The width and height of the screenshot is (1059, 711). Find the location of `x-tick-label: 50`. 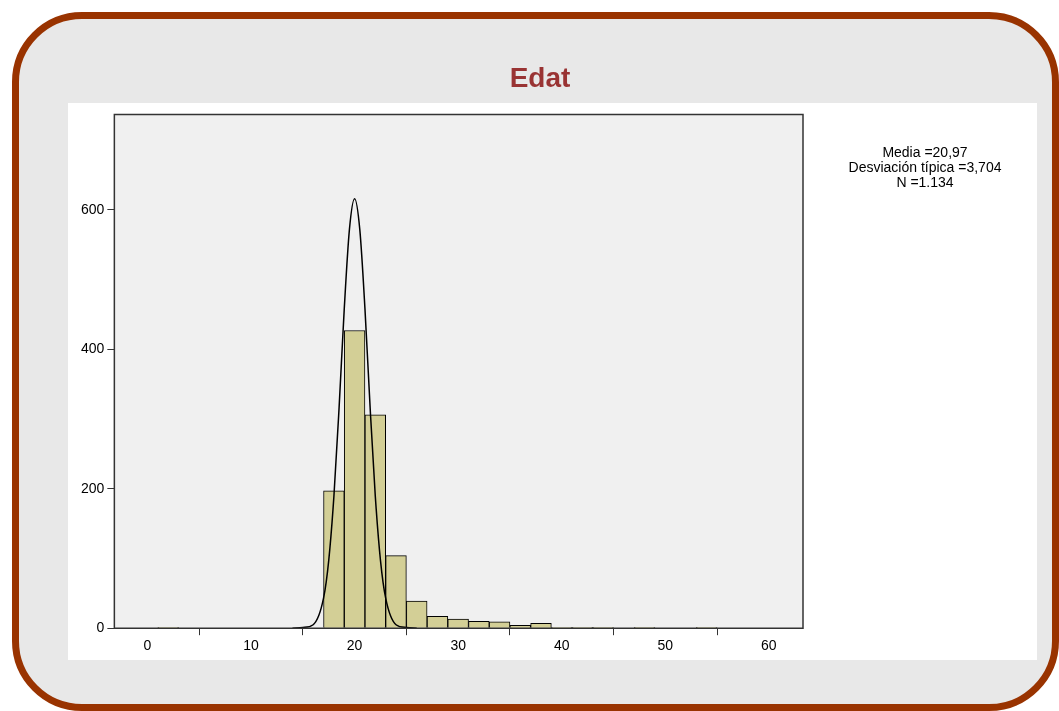

x-tick-label: 50 is located at coordinates (665, 645).